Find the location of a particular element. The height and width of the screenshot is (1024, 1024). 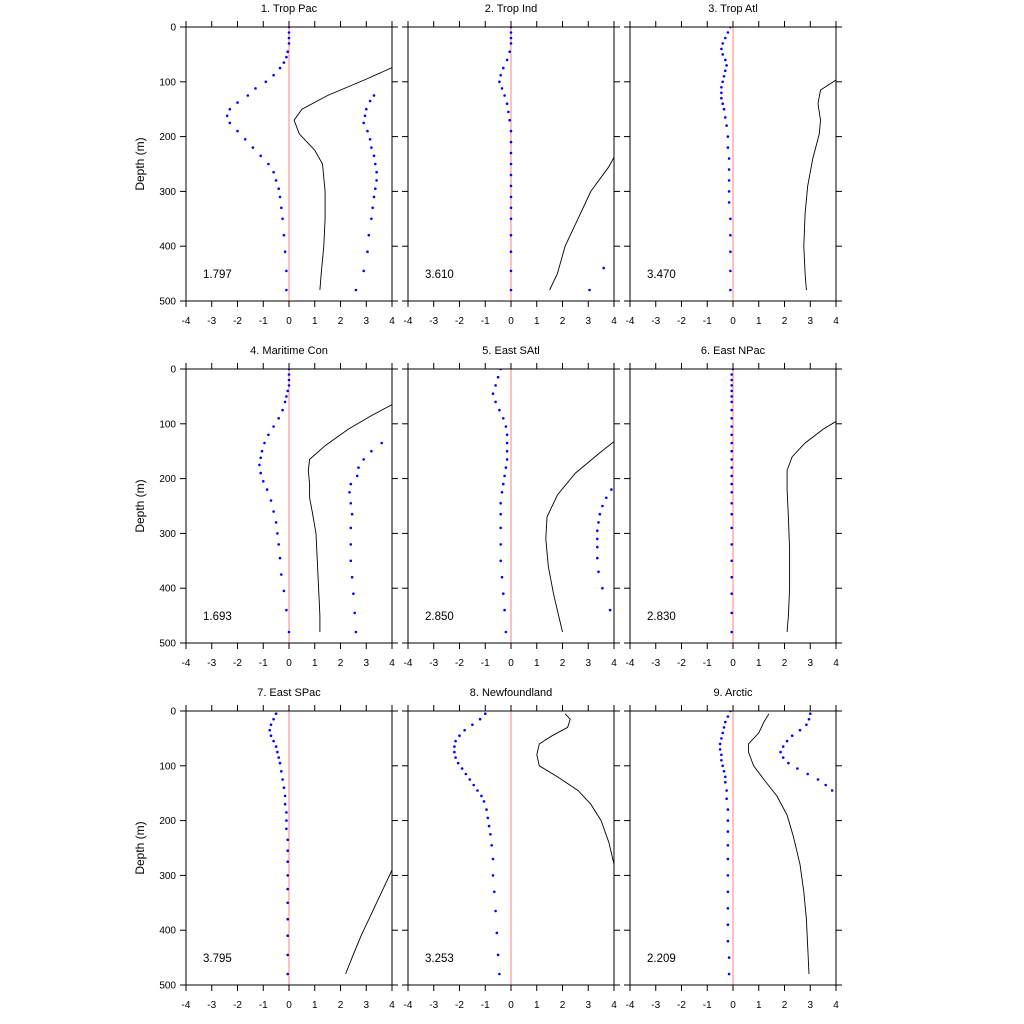

panel-6: 6. East NPac -4 -3 -2 -1 0 1 2 3 4 2.830 is located at coordinates (733, 507).